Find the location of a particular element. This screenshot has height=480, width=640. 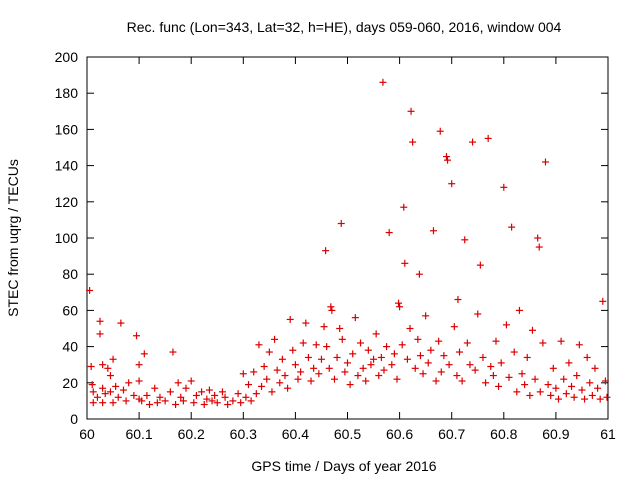

x-tick-label: 60.2 is located at coordinates (191, 434).